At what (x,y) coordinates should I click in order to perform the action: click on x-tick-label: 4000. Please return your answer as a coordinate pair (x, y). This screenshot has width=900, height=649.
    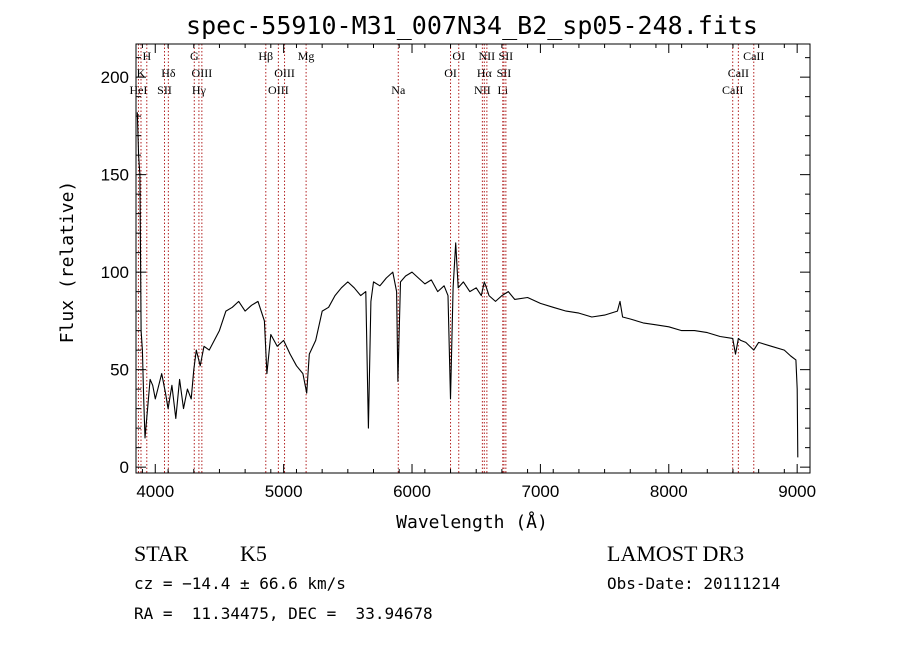
    Looking at the image, I should click on (155, 491).